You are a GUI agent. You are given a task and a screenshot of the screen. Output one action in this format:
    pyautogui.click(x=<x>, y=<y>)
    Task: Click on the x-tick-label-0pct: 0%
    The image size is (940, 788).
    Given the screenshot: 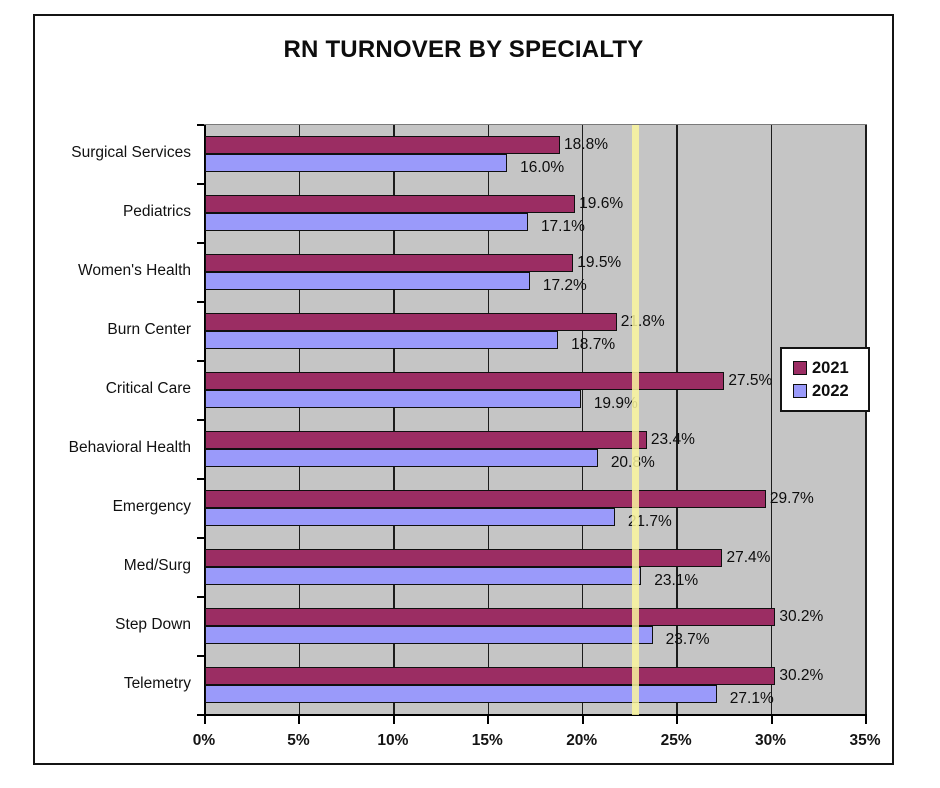 What is the action you would take?
    pyautogui.click(x=204, y=740)
    